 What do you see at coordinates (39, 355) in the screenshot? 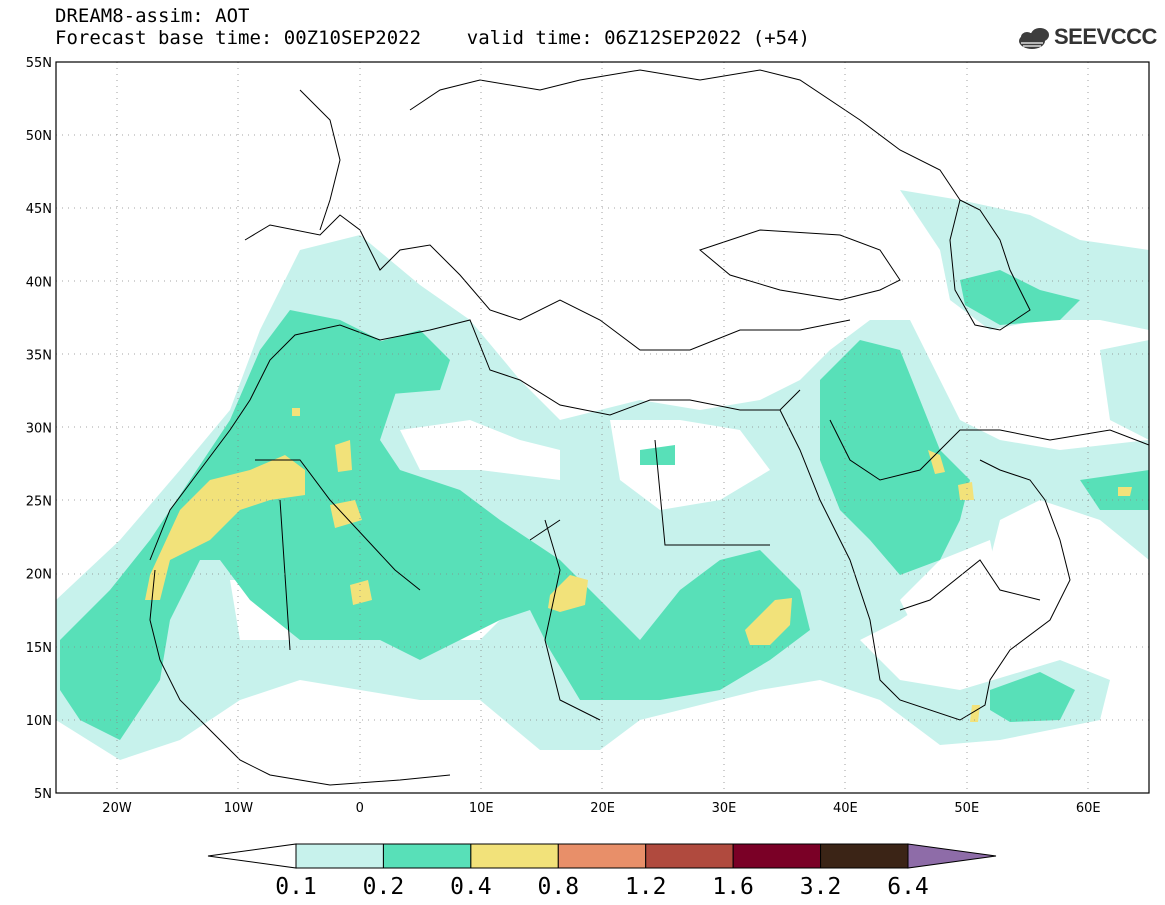
I see `lat-tick-label: 35N` at bounding box center [39, 355].